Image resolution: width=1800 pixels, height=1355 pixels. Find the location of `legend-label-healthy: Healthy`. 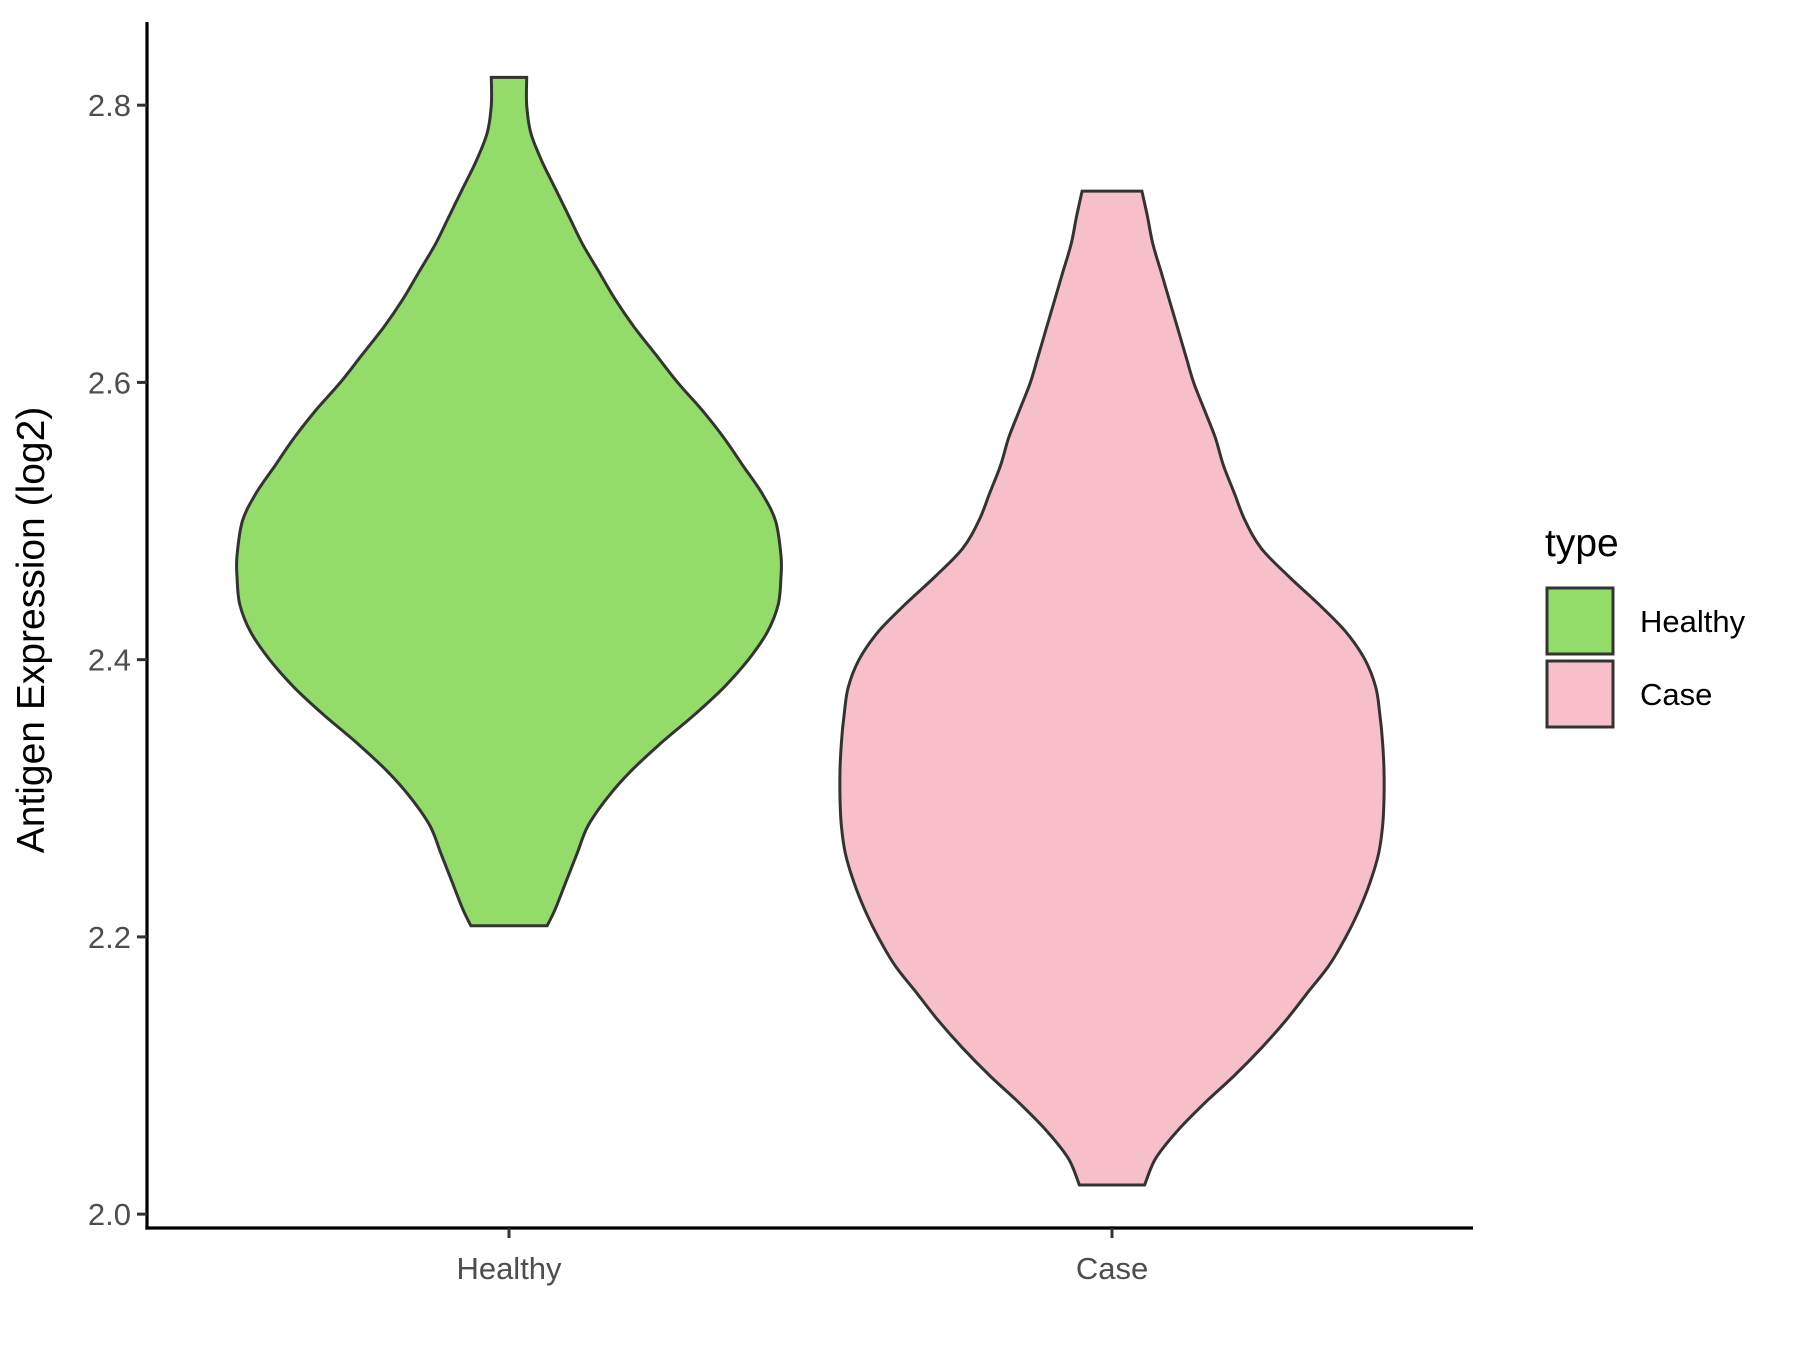

legend-label-healthy: Healthy is located at coordinates (1693, 621).